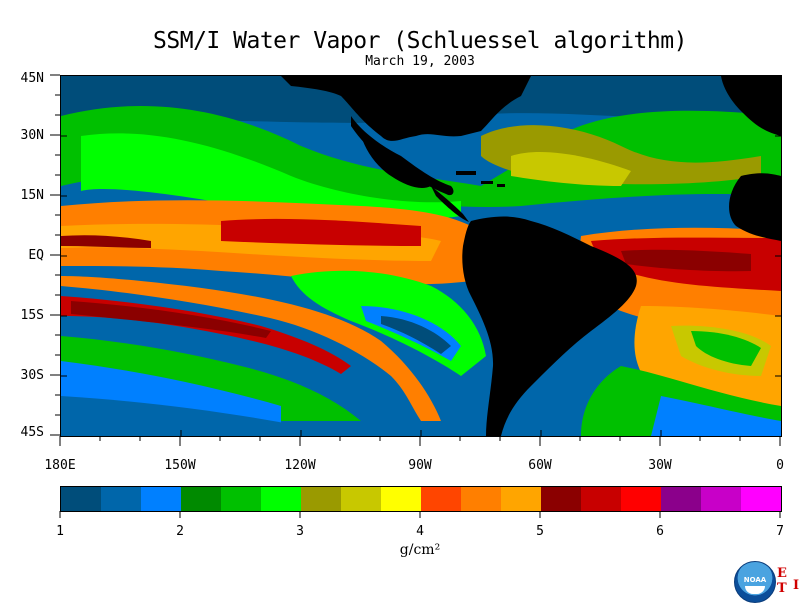 Image resolution: width=800 pixels, height=603 pixels. What do you see at coordinates (300, 465) in the screenshot?
I see `lon-label-120w: 120W` at bounding box center [300, 465].